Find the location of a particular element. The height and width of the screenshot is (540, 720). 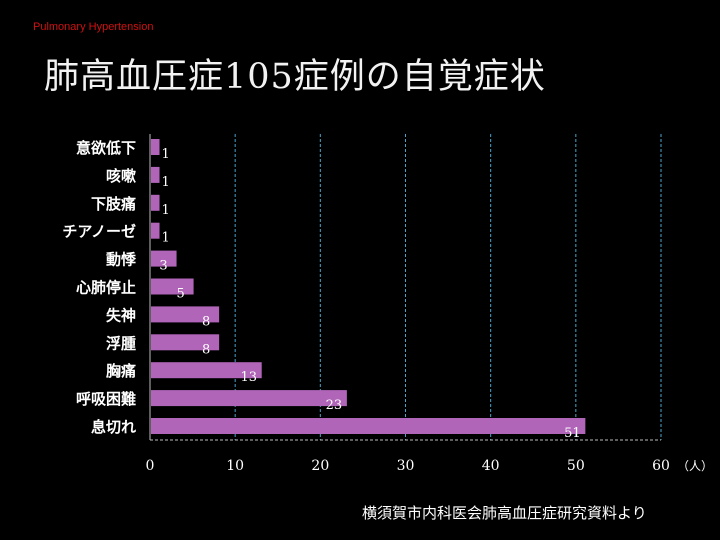

x-tick-label: 10 is located at coordinates (235, 466).